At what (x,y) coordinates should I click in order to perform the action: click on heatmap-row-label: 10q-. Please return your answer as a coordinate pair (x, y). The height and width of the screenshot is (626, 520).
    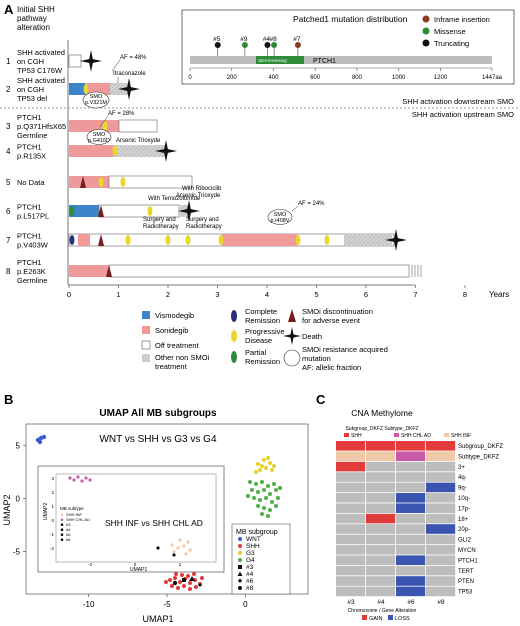
    Looking at the image, I should click on (464, 499).